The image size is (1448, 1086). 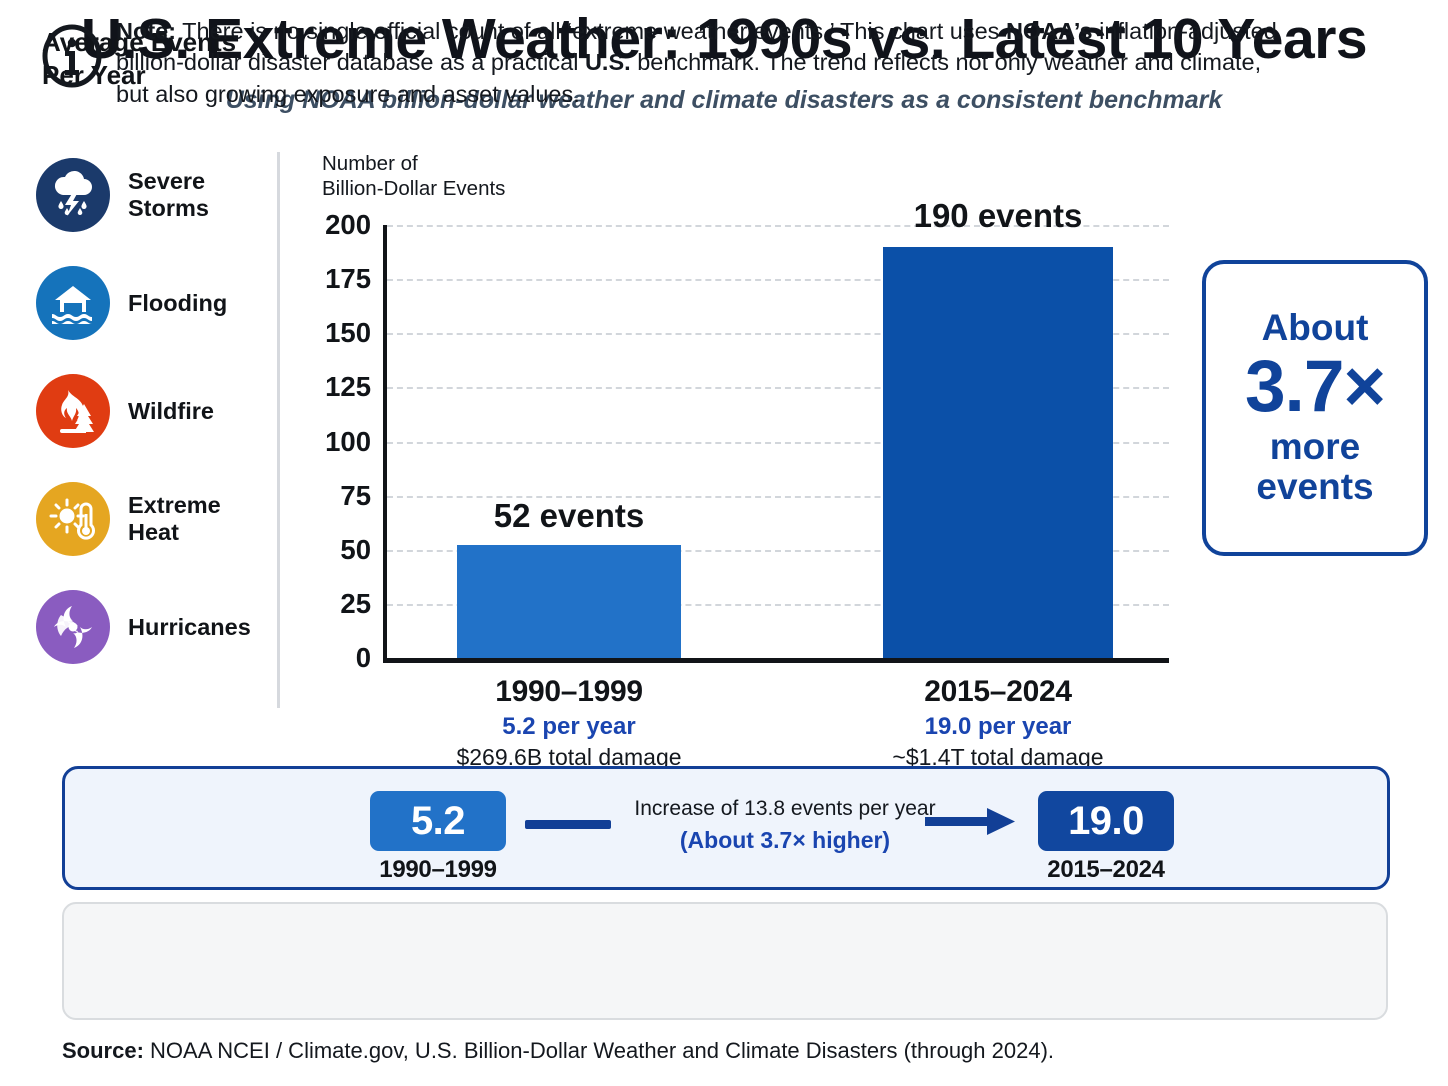 I want to click on hurricane-spiral-icon, so click(x=73, y=627).